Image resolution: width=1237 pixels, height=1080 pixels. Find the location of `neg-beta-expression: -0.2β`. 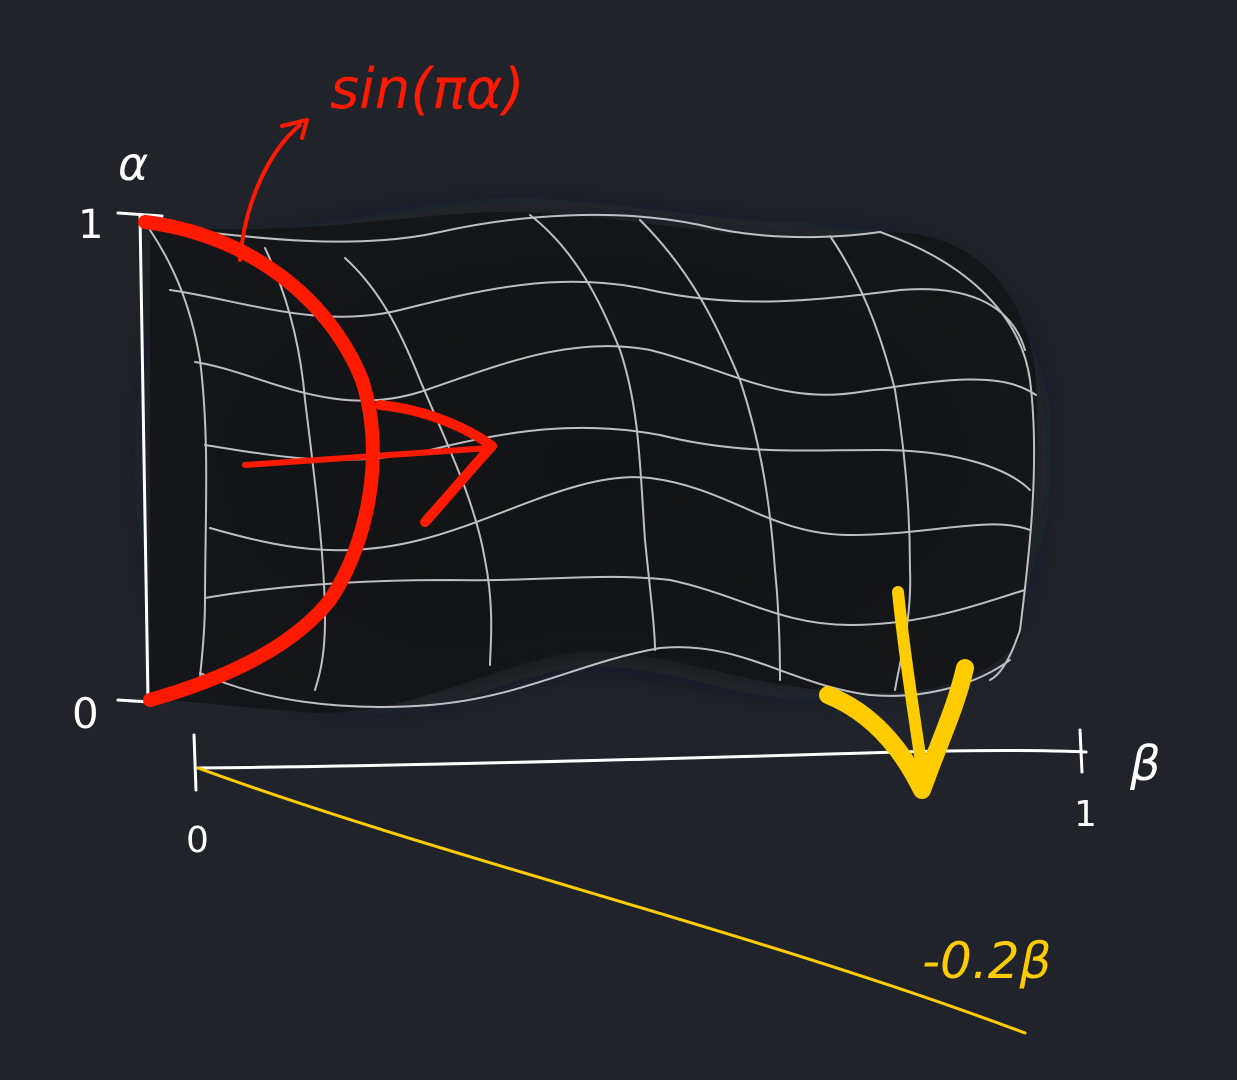

neg-beta-expression: -0.2β is located at coordinates (986, 961).